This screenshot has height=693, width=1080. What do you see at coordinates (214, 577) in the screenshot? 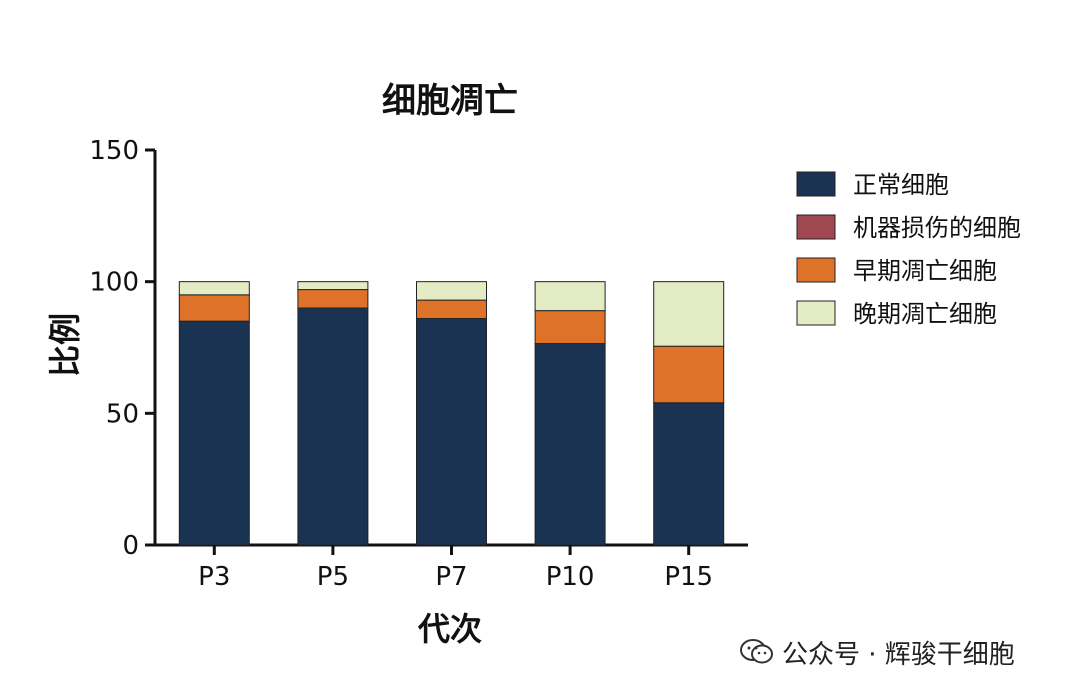
I see `x-tick-label: P3` at bounding box center [214, 577].